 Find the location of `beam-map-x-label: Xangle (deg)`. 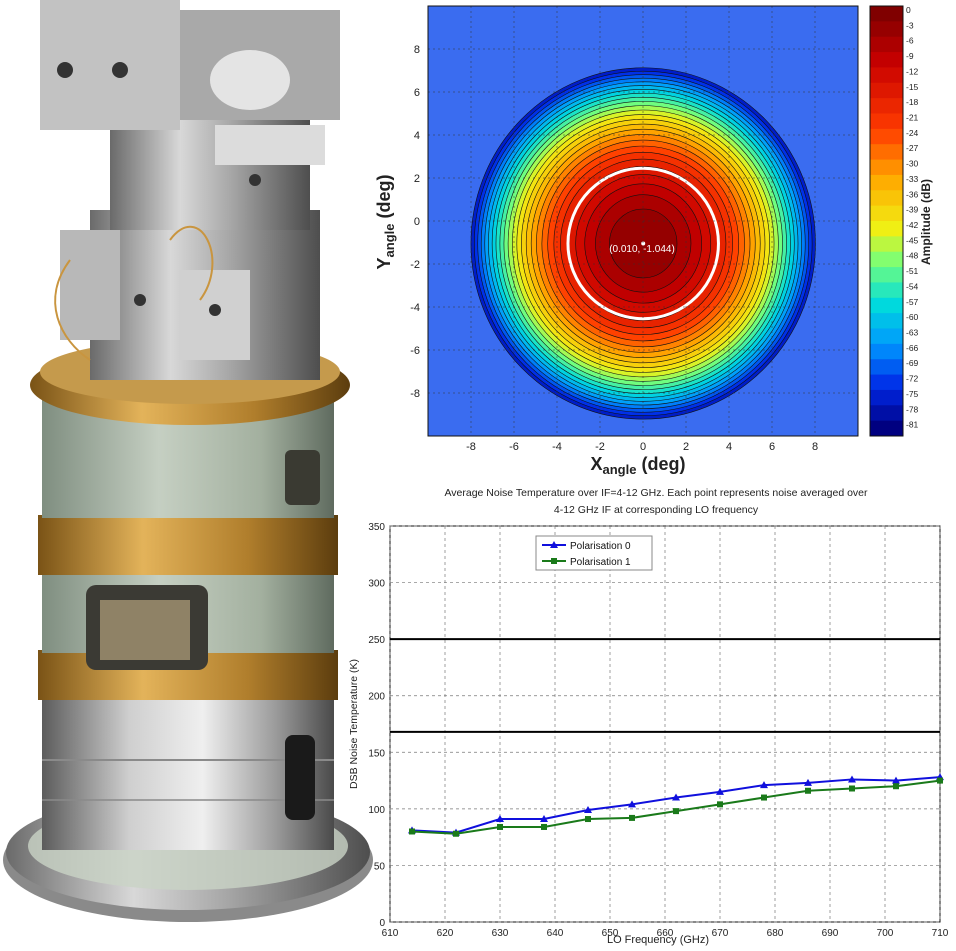

beam-map-x-label: Xangle (deg) is located at coordinates (638, 465).